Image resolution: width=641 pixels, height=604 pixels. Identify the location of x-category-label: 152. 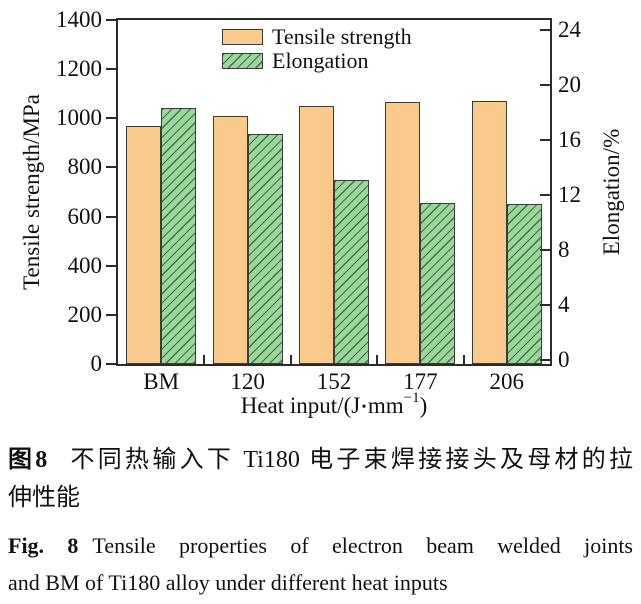
(334, 381).